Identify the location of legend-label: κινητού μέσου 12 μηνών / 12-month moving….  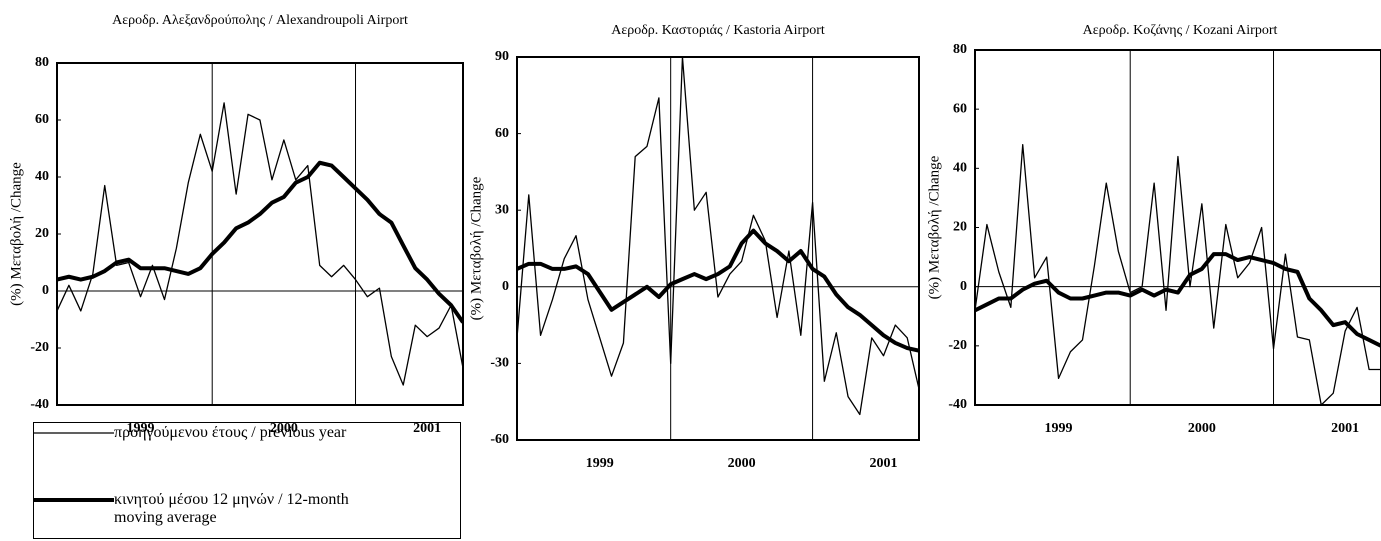
(231, 508).